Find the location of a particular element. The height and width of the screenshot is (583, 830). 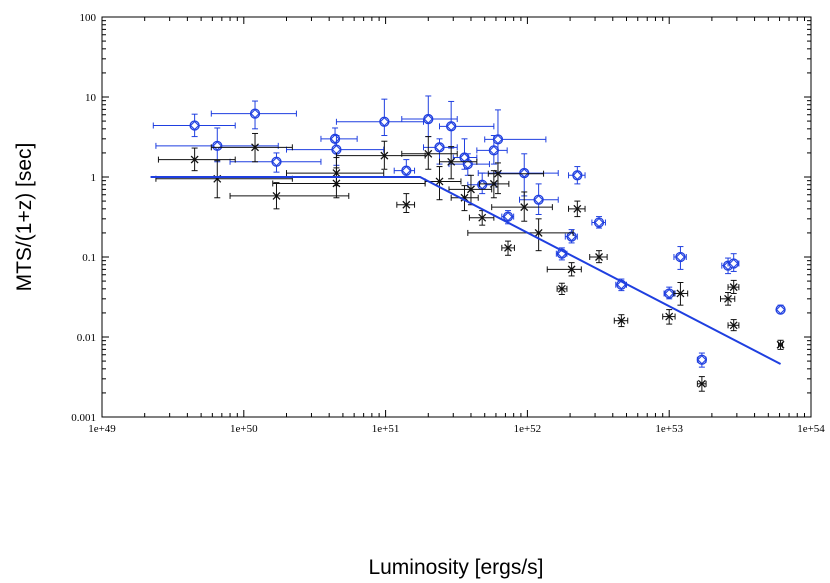

y-tick-label: 0.1 is located at coordinates (89, 258).